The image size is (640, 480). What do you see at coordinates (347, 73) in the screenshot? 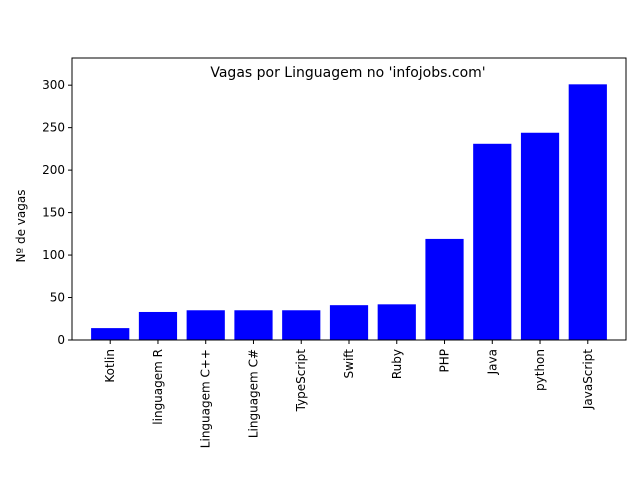
I see `chart-title: Vagas por Linguagem no 'infojobs.com'` at bounding box center [347, 73].